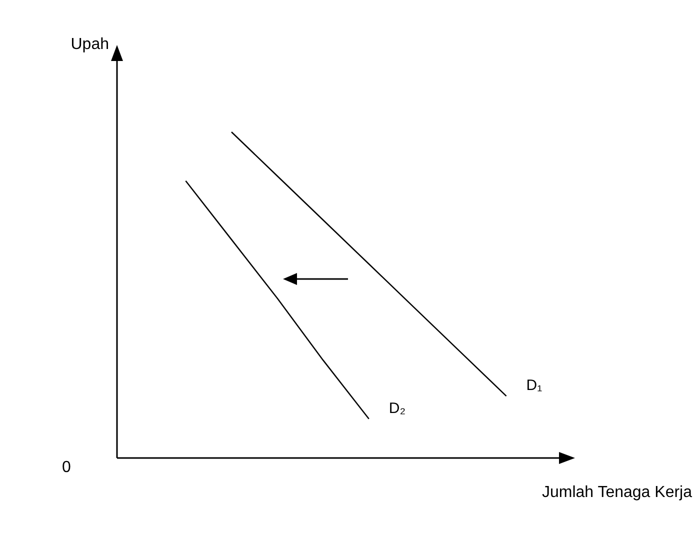  Describe the element at coordinates (66, 467) in the screenshot. I see `text: 0` at that location.